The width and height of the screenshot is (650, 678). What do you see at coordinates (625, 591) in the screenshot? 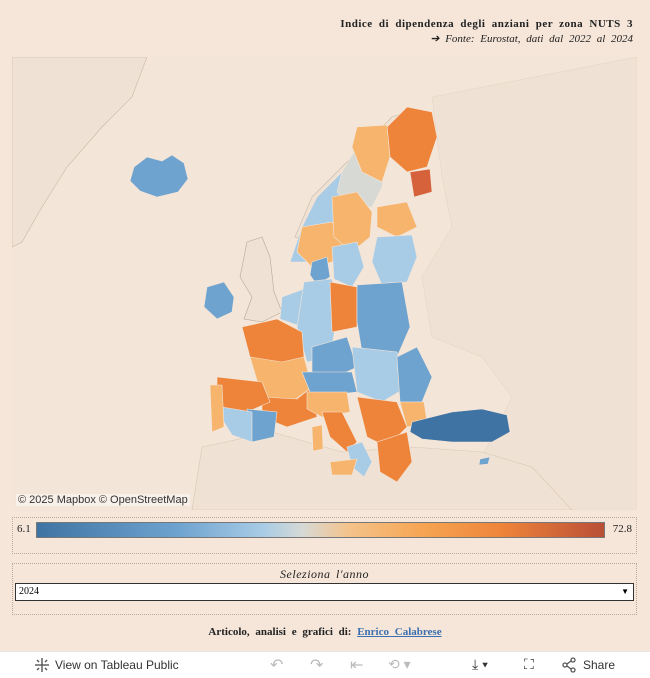
I see `dropdown-arrow-icon: ▼` at bounding box center [625, 591].